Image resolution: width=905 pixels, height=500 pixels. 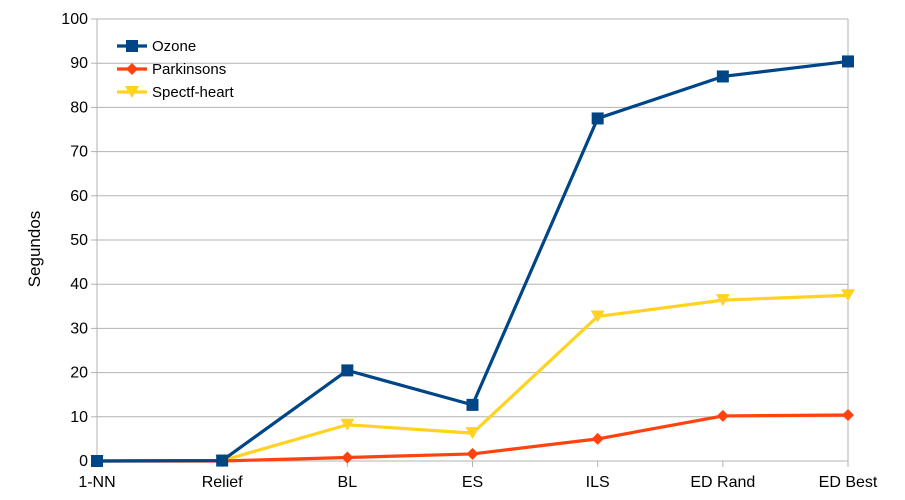 What do you see at coordinates (79, 107) in the screenshot?
I see `y-tick-label: 80` at bounding box center [79, 107].